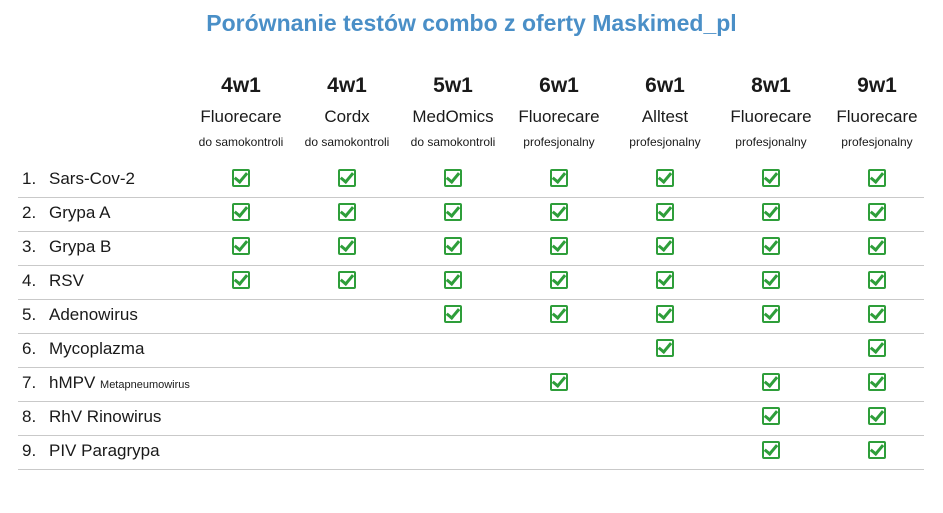 Image resolution: width=943 pixels, height=513 pixels. Describe the element at coordinates (92, 178) in the screenshot. I see `pathogen-name: Sars-Cov-2` at that location.